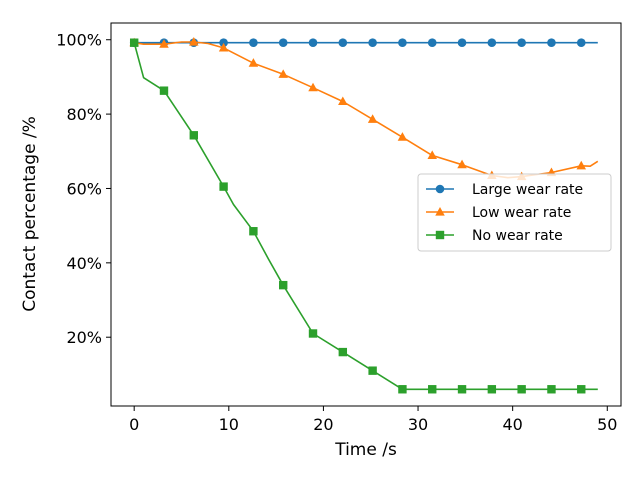  I want to click on x-tick-label: 40, so click(512, 424).